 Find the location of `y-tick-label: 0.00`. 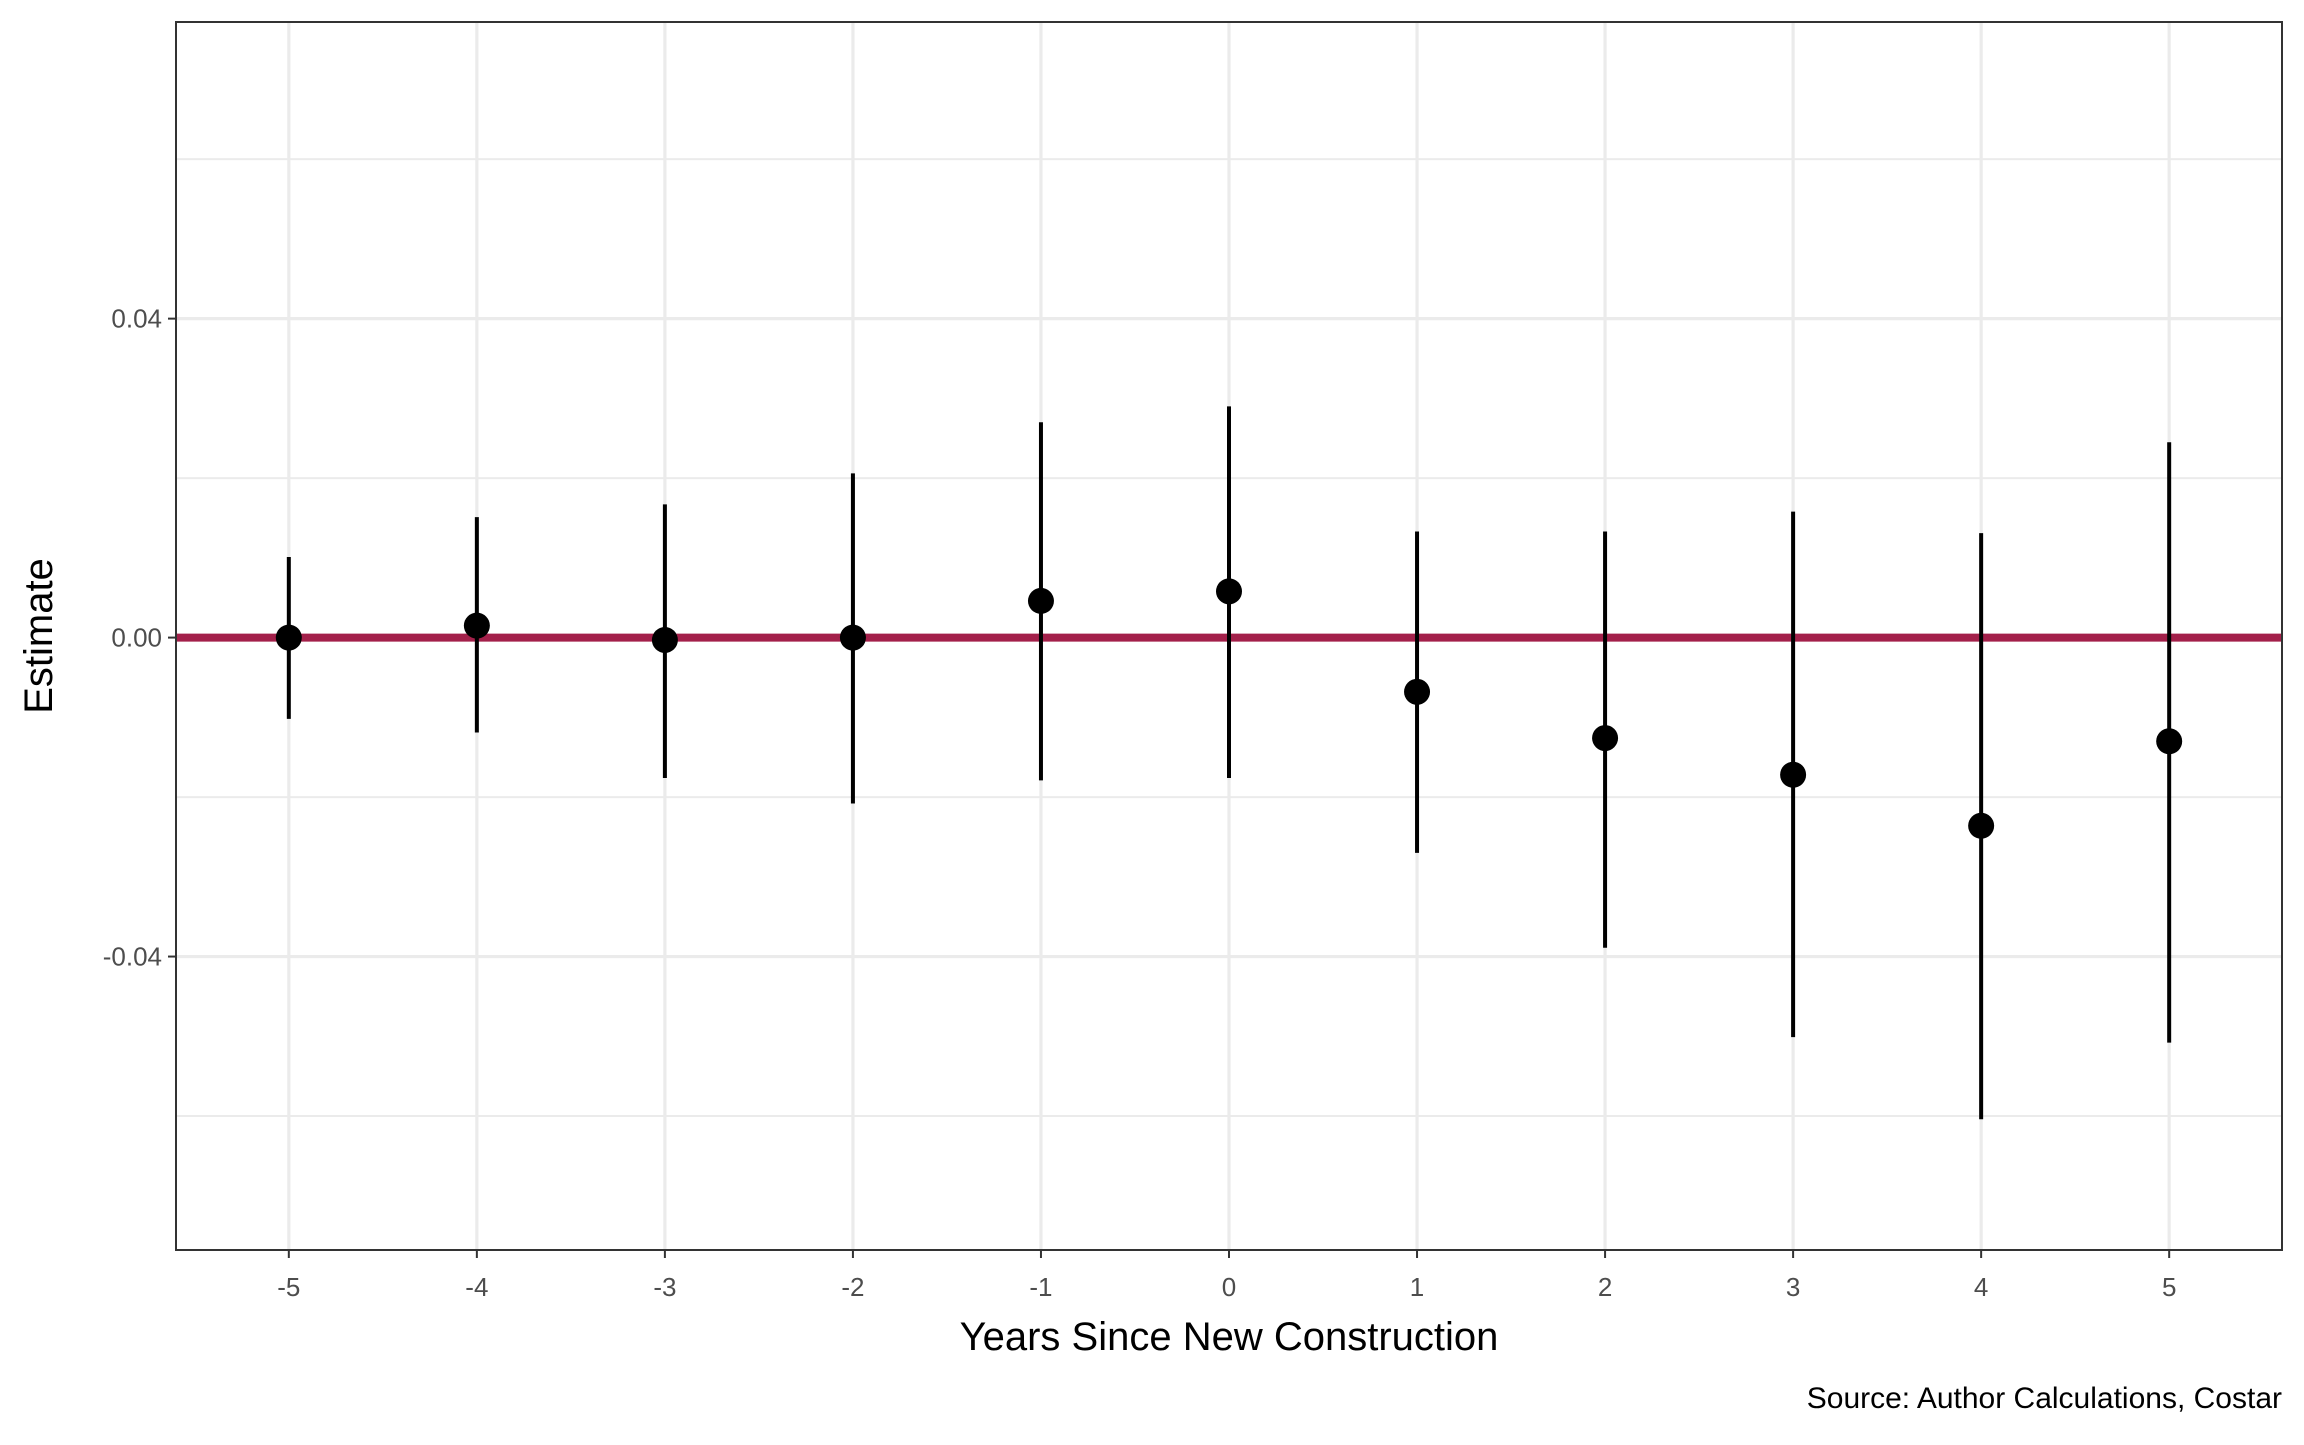

y-tick-label: 0.00 is located at coordinates (136, 638).